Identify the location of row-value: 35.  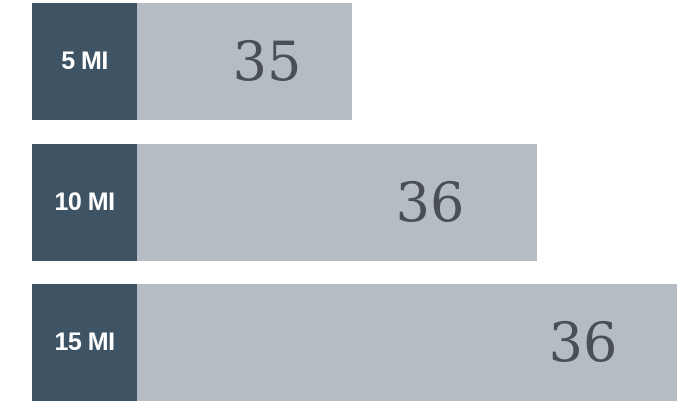
(267, 61).